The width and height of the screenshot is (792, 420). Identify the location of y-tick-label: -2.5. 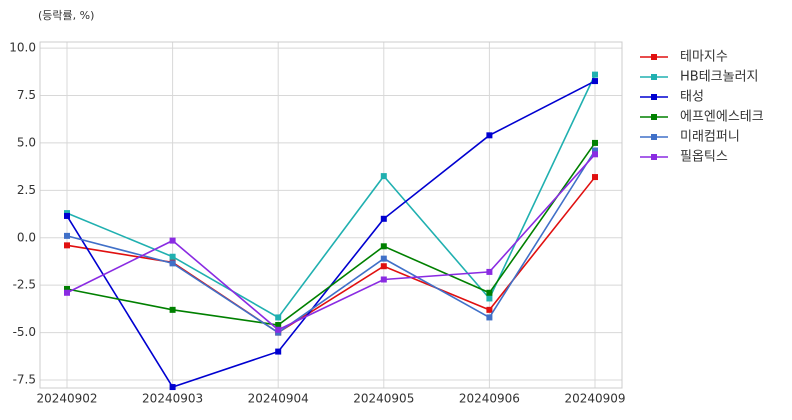
(24, 285).